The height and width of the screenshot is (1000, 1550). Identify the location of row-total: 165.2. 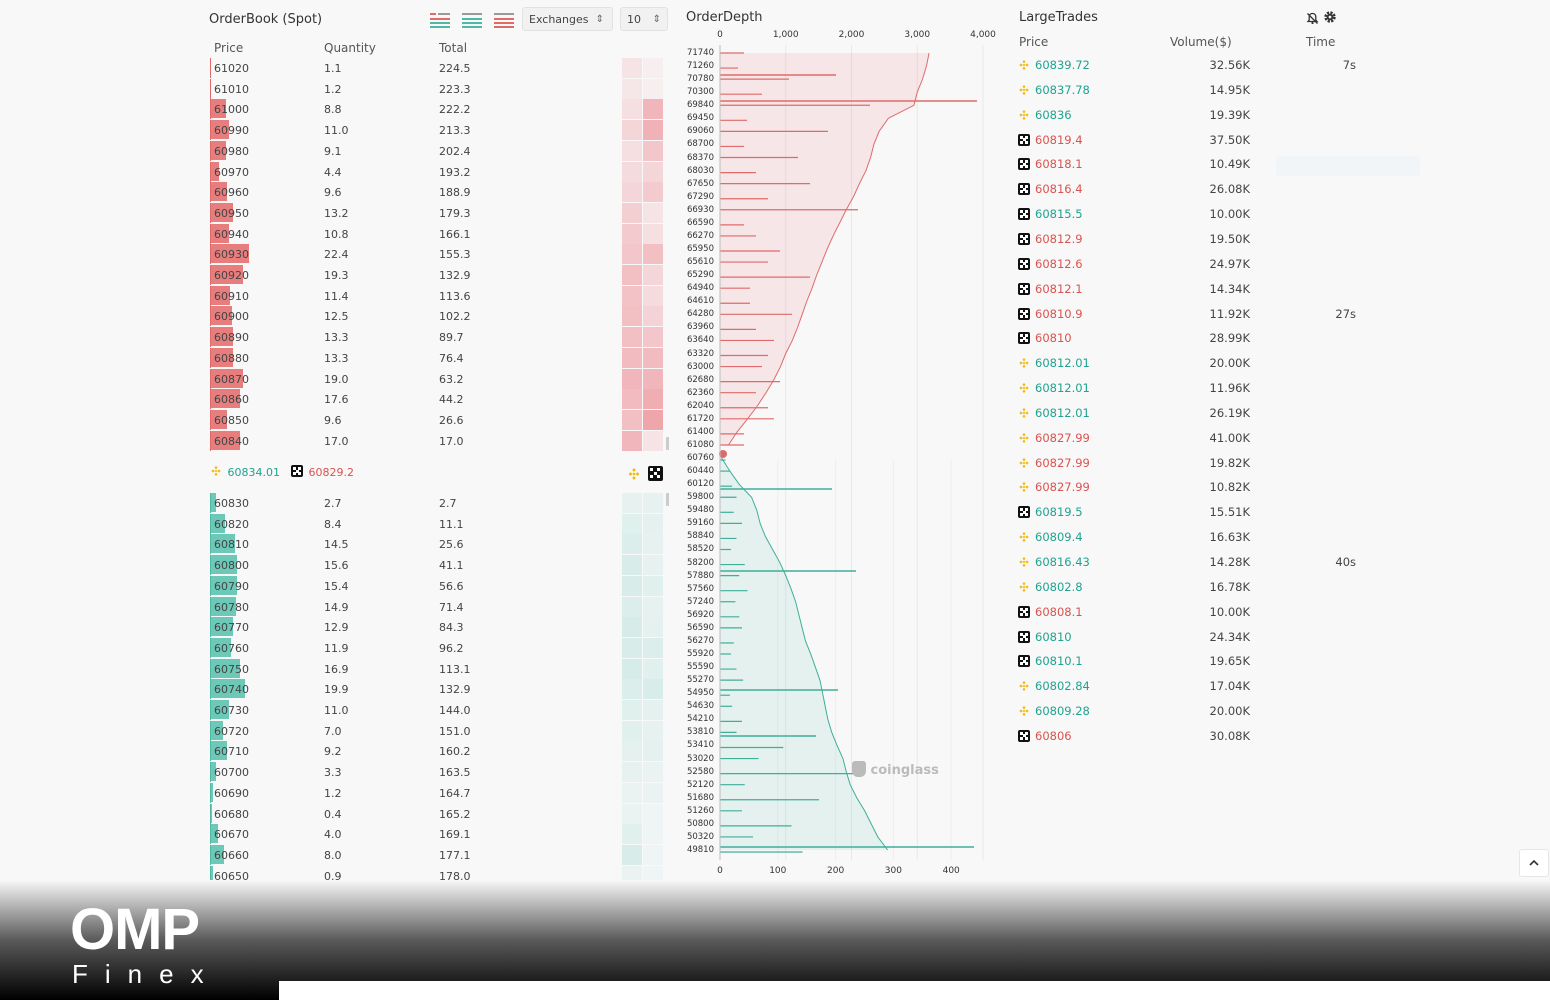
(455, 814).